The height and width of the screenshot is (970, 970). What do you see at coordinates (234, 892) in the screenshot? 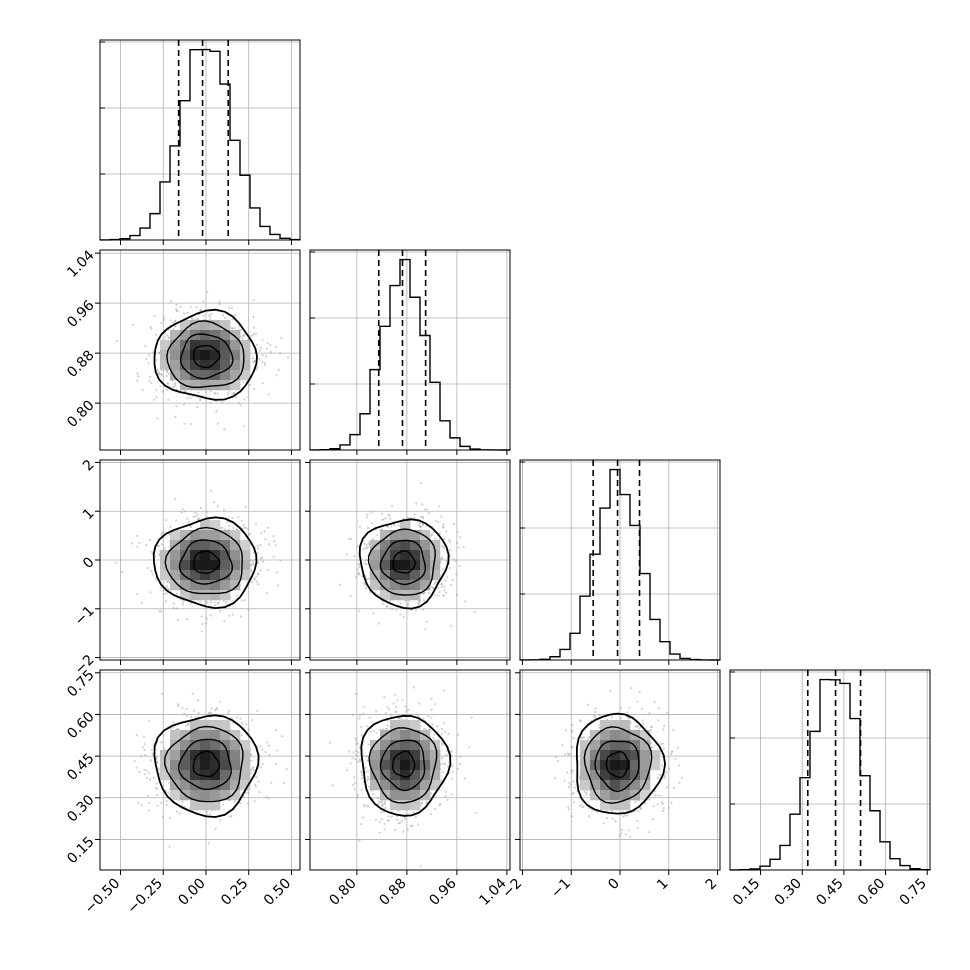
I see `x-tick-label: 0.25` at bounding box center [234, 892].